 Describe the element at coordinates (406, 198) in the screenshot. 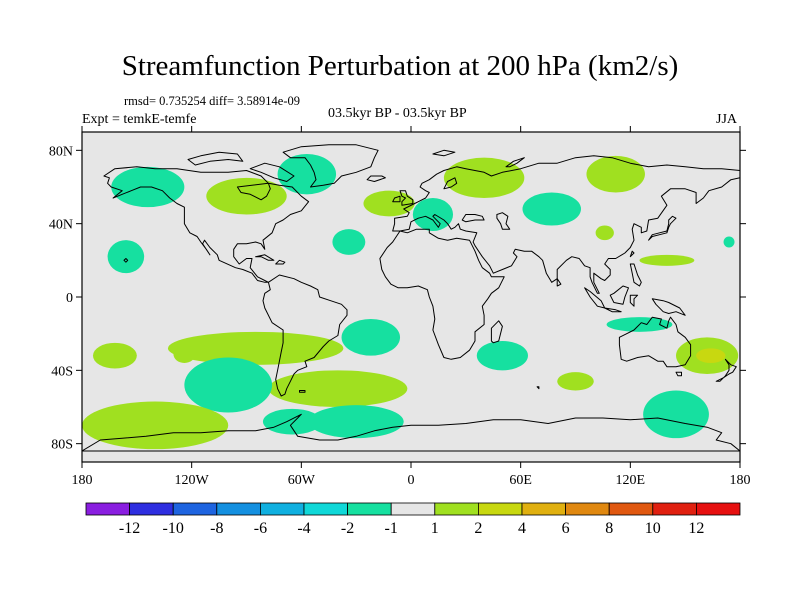

I see `coastline-uk` at that location.